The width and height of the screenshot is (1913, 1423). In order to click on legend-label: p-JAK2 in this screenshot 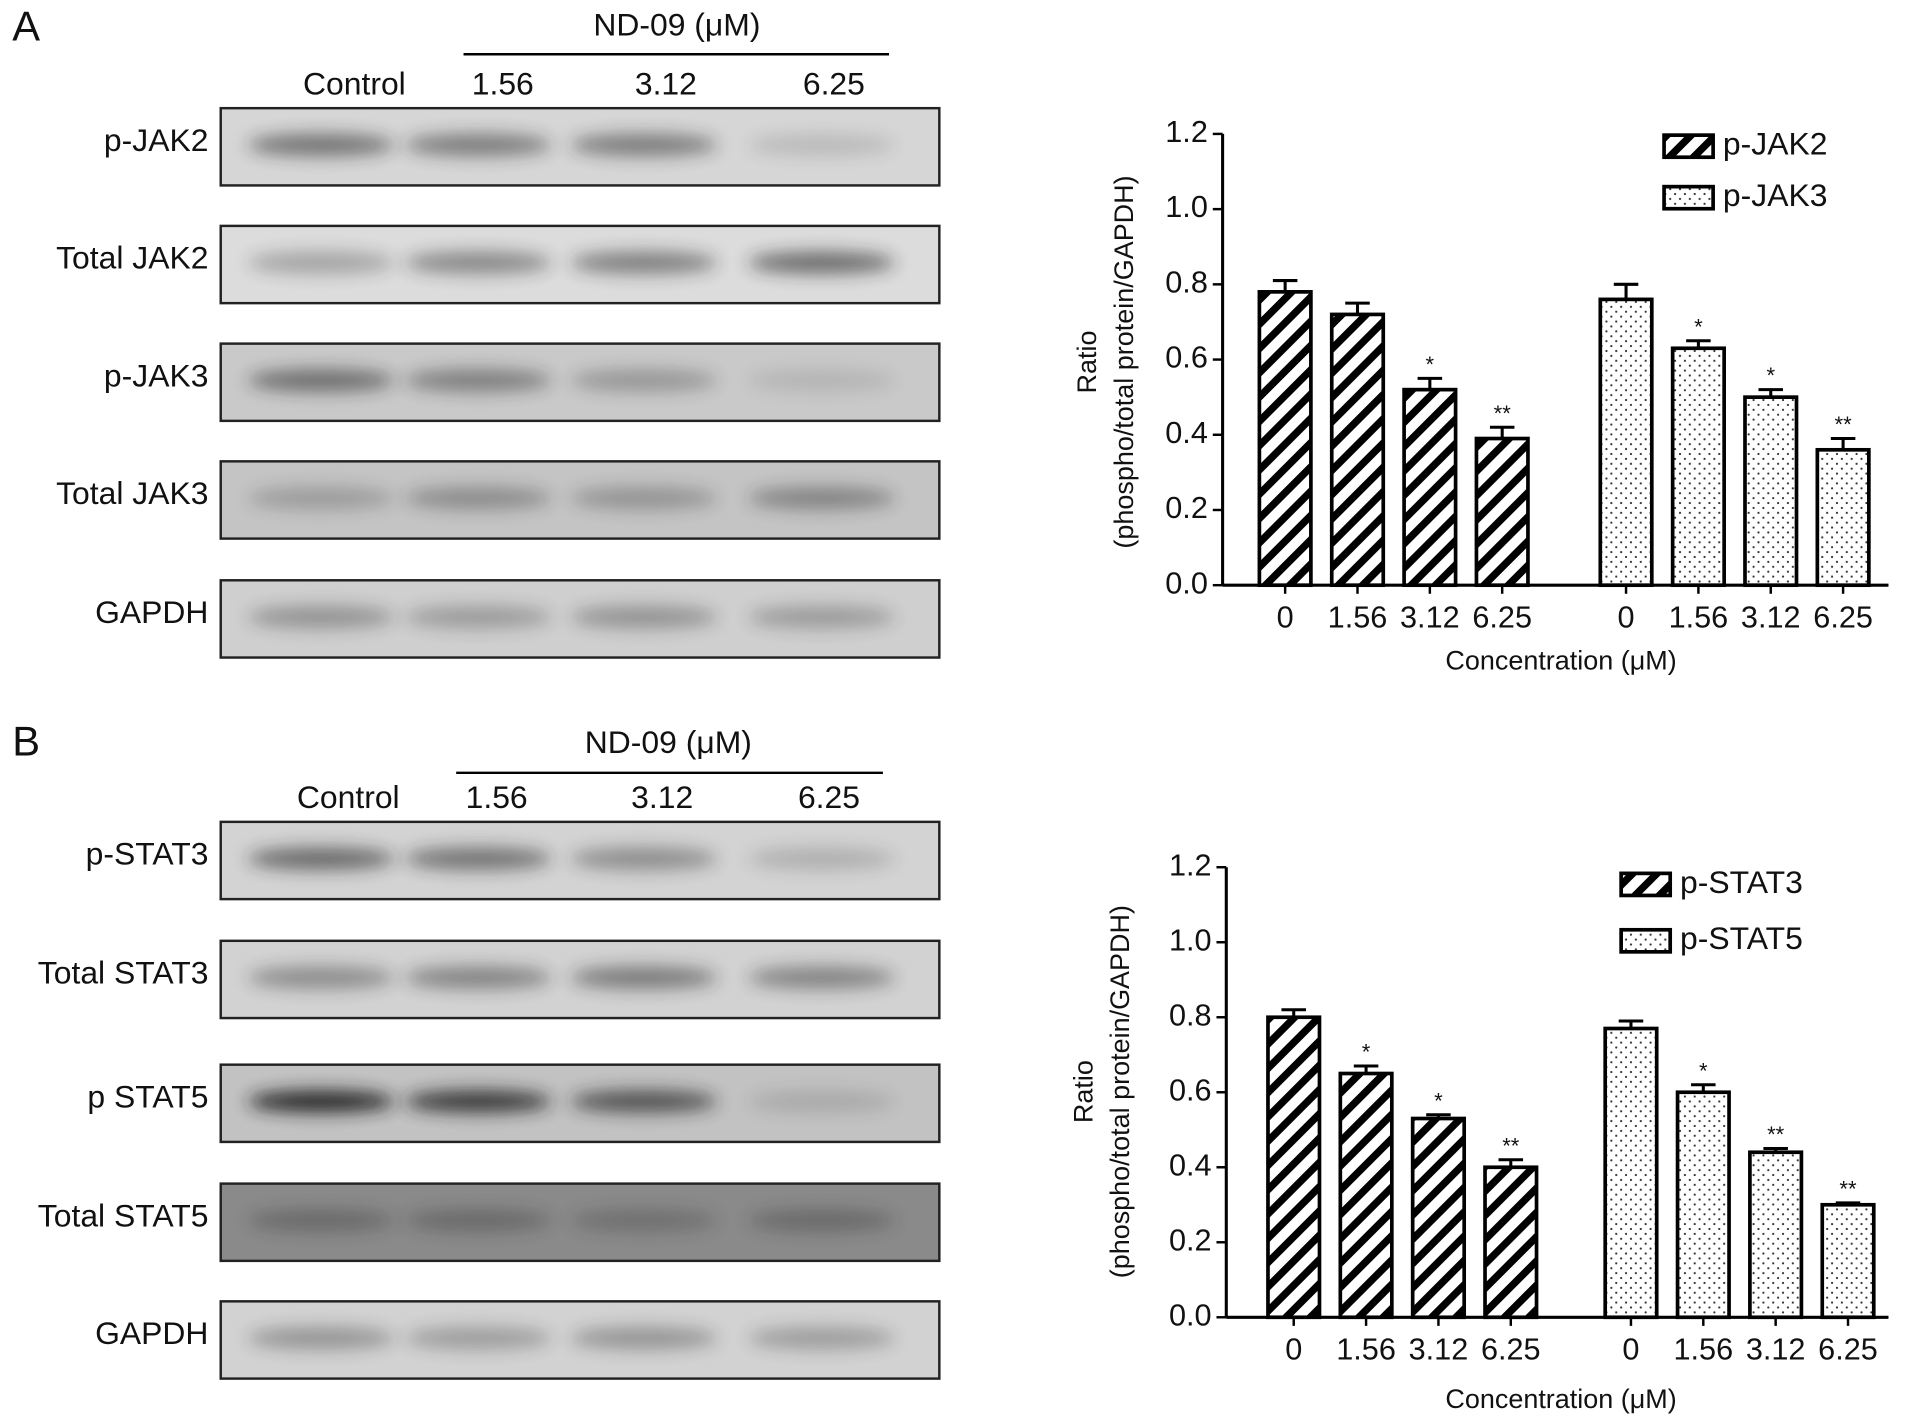, I will do `click(1775, 144)`.